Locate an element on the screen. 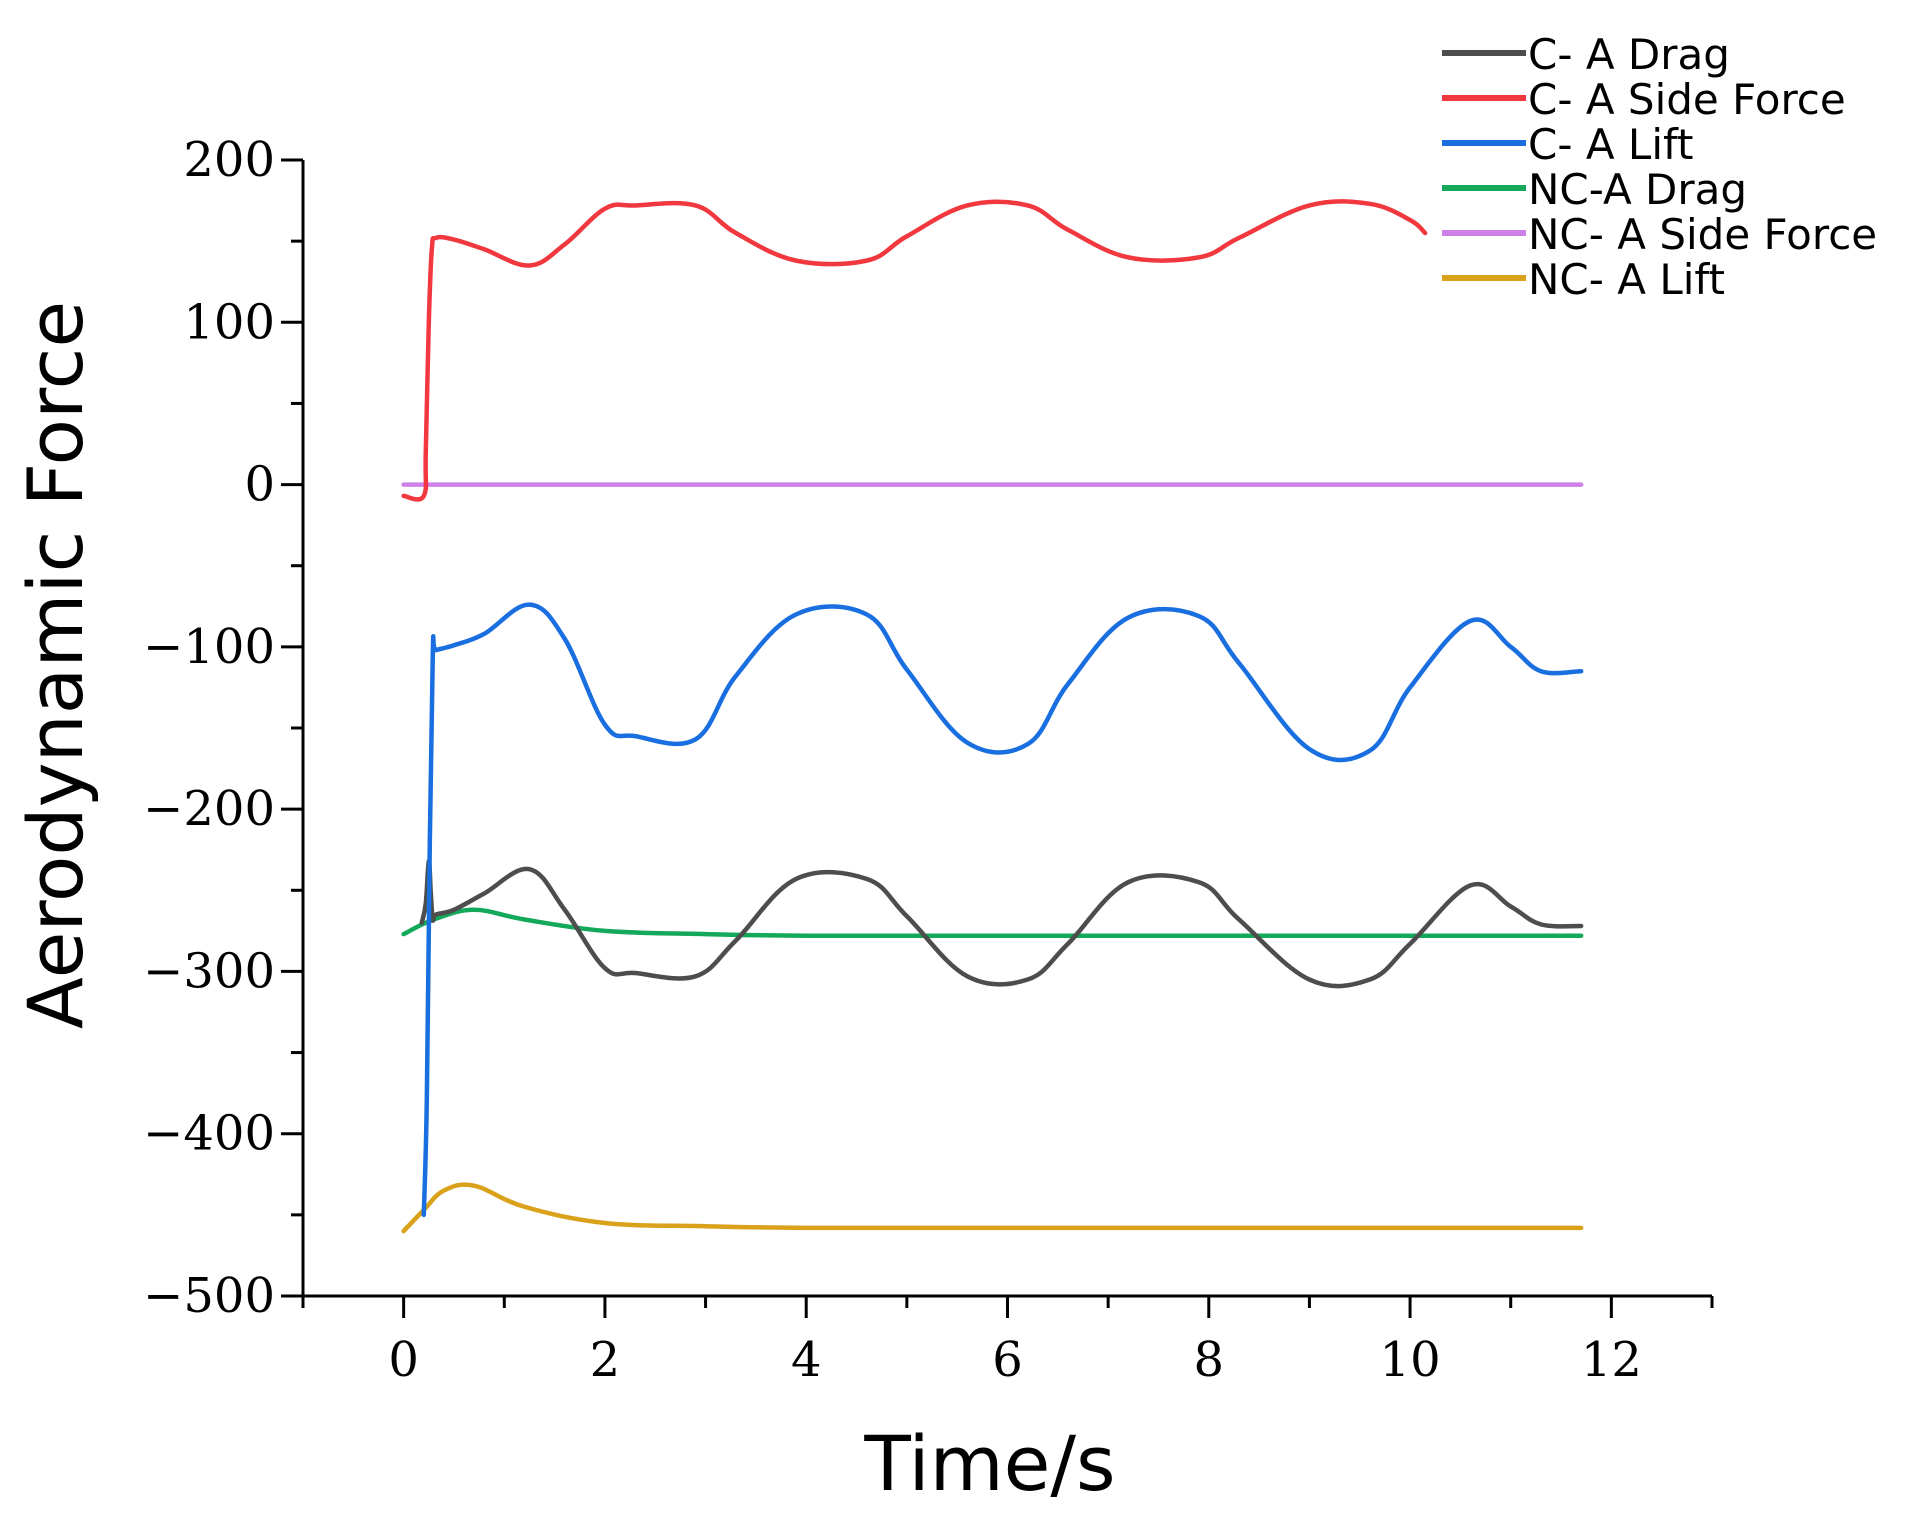  y-axis-ticks is located at coordinates (292, 728).